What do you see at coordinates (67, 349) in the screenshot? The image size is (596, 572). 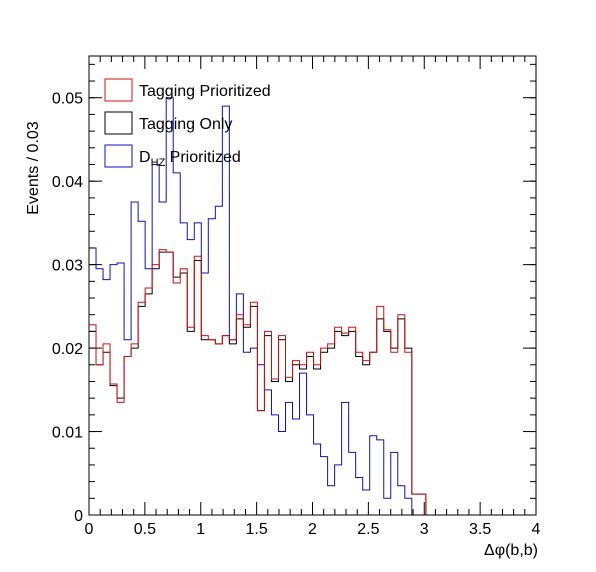 I see `y-tick-label: 0.02` at bounding box center [67, 349].